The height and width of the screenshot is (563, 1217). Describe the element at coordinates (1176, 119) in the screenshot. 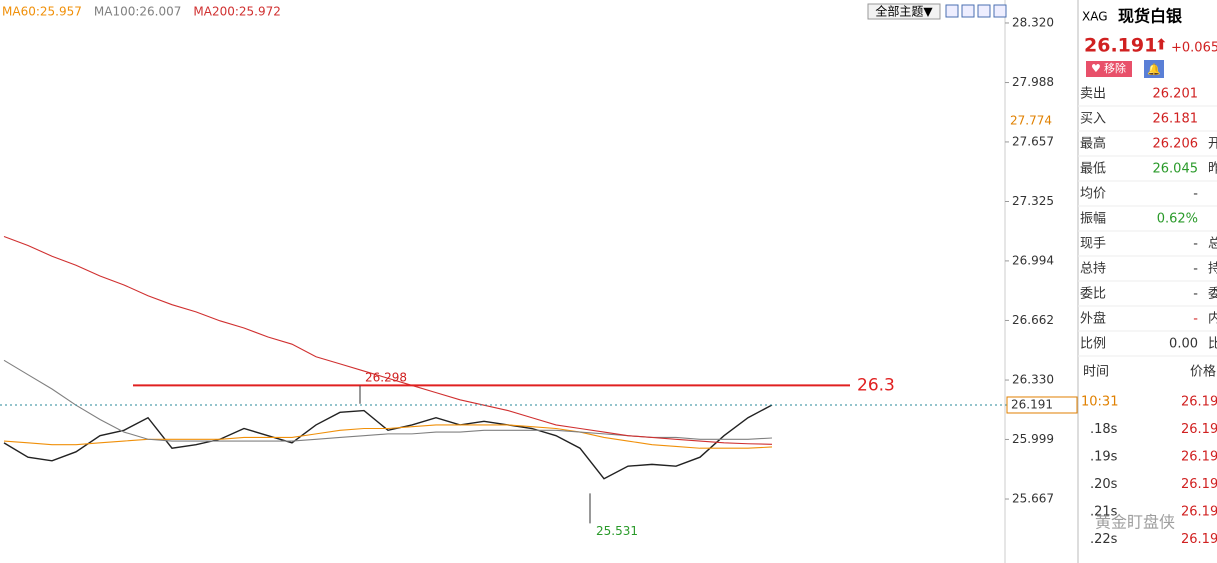

I see `quote-value: 26.181` at that location.